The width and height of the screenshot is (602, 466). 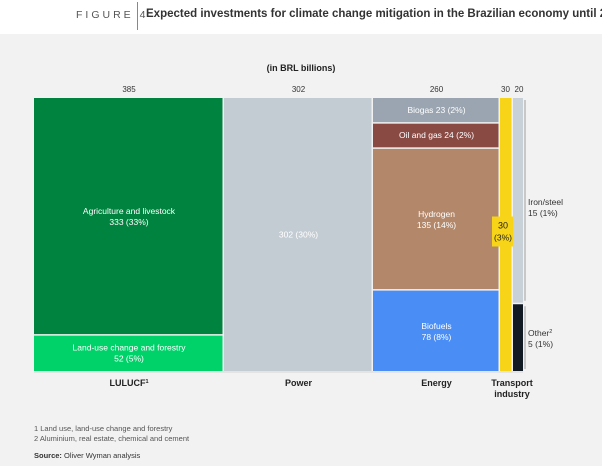 What do you see at coordinates (48, 455) in the screenshot?
I see `source-label: Source:` at bounding box center [48, 455].